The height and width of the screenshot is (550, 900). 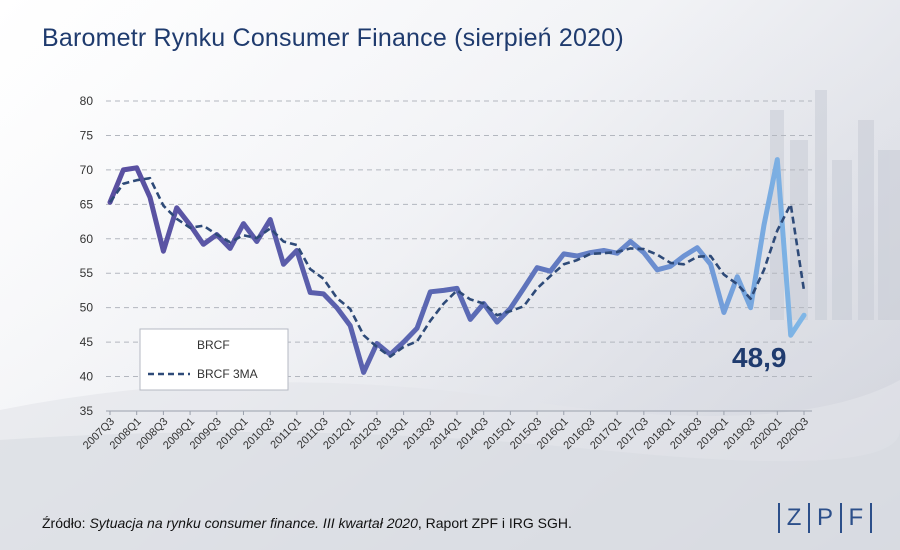 I want to click on legend: BRCF BRCF 3MA, so click(x=214, y=359).